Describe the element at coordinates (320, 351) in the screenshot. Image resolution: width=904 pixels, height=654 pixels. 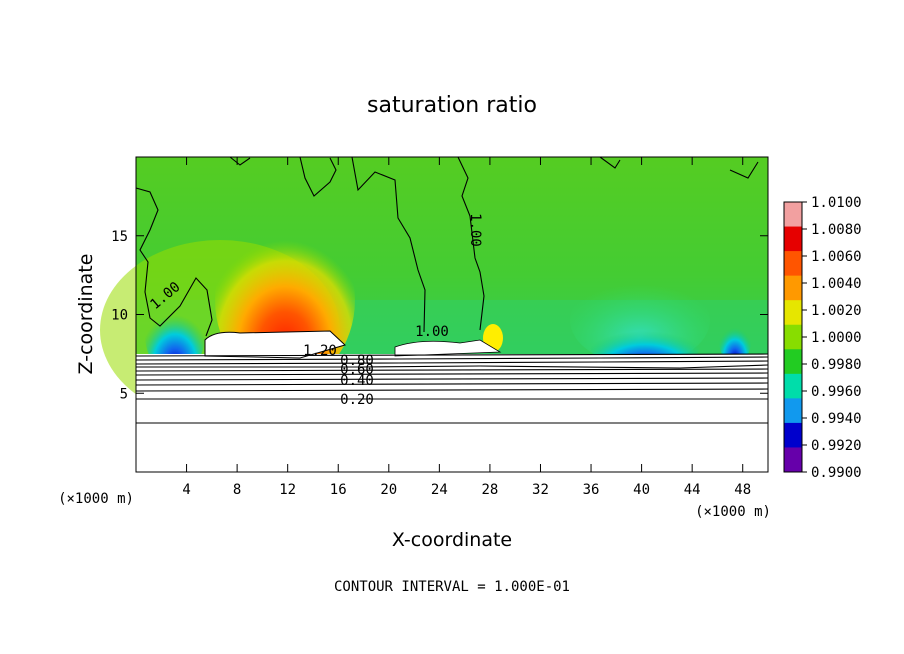
I see `contour-label-1-20: 1.20` at that location.